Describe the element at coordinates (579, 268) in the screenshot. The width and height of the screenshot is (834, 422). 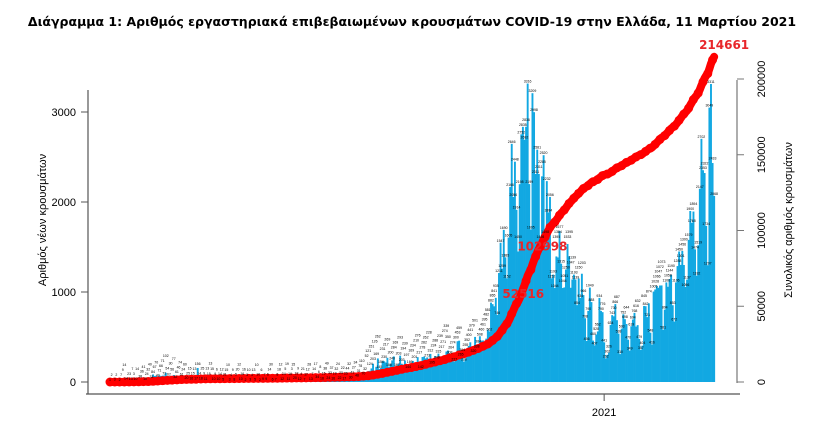
I see `bar-value-label: 1150` at that location.